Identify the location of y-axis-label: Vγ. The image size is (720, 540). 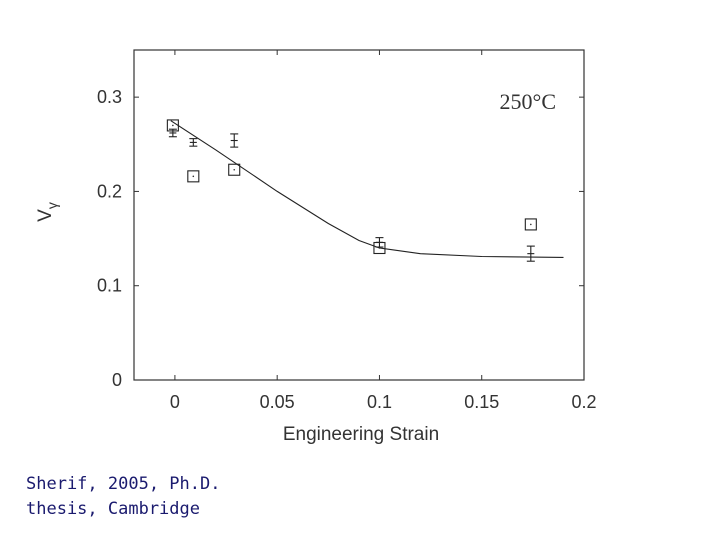
(47, 212).